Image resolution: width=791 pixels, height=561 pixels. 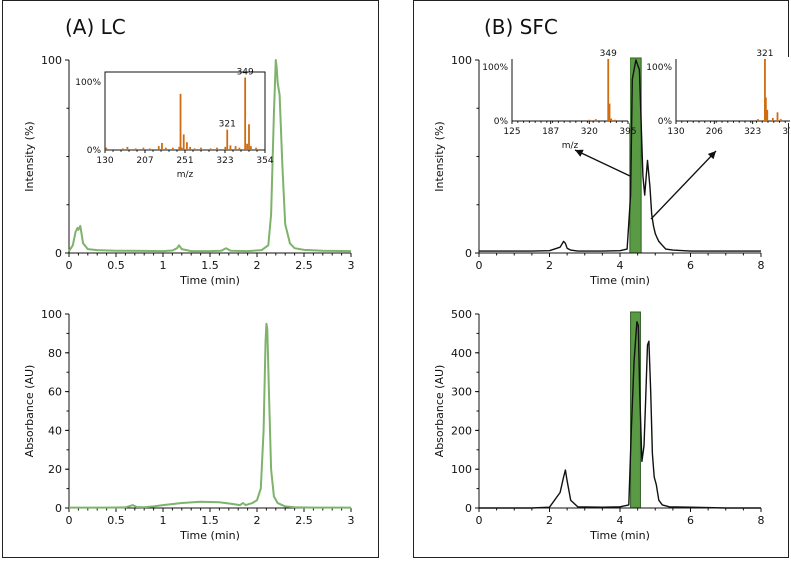 I want to click on y-axis-label: Intensity (%), so click(x=29, y=156).